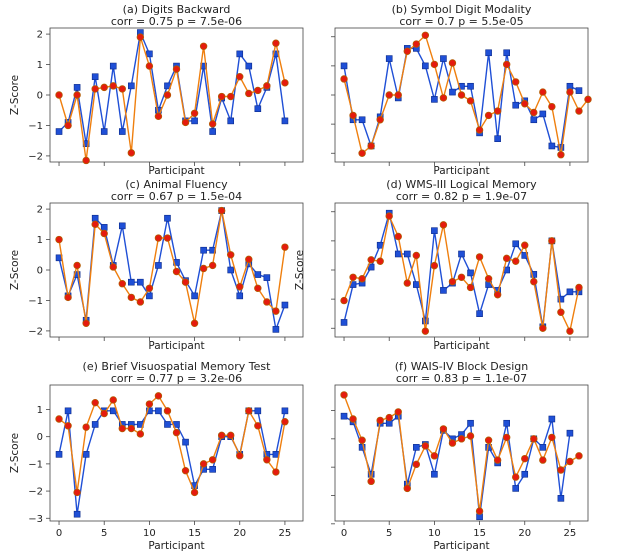 The width and height of the screenshot is (620, 555). What do you see at coordinates (177, 9) in the screenshot?
I see `chart-title: (a) Digits Backward` at bounding box center [177, 9].